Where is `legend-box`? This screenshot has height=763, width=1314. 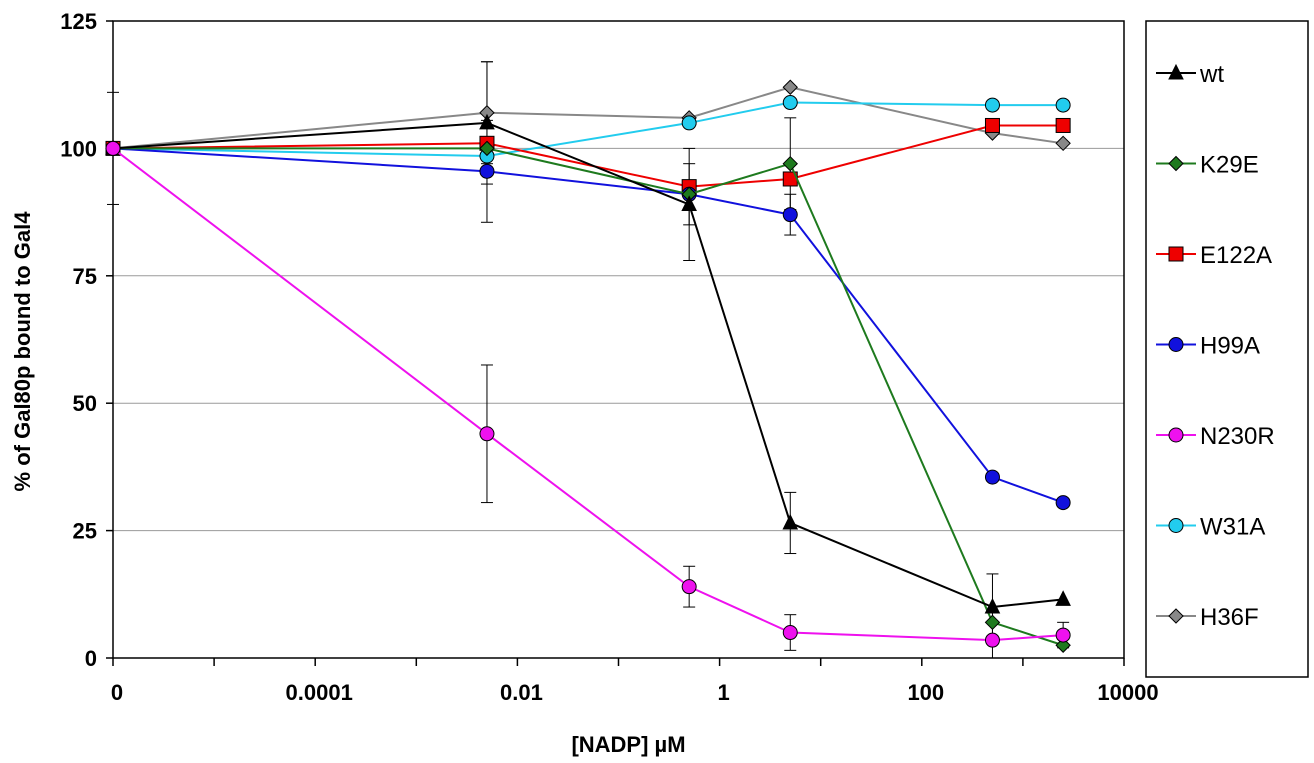
legend-box is located at coordinates (1227, 349).